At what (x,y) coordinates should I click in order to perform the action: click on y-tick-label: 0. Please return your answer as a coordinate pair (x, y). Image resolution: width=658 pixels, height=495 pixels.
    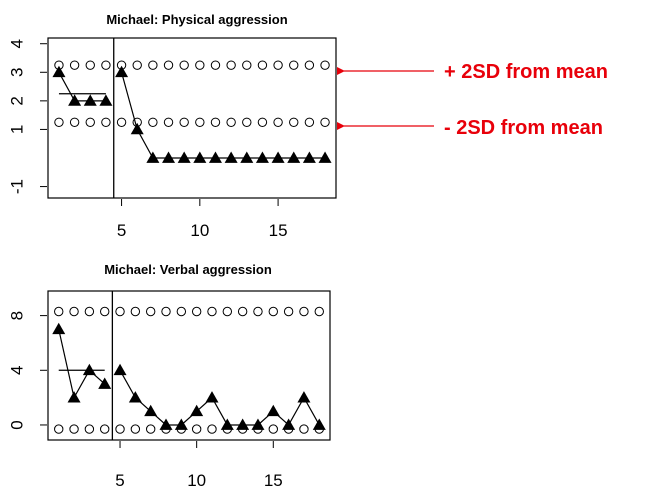
    Looking at the image, I should click on (16, 424).